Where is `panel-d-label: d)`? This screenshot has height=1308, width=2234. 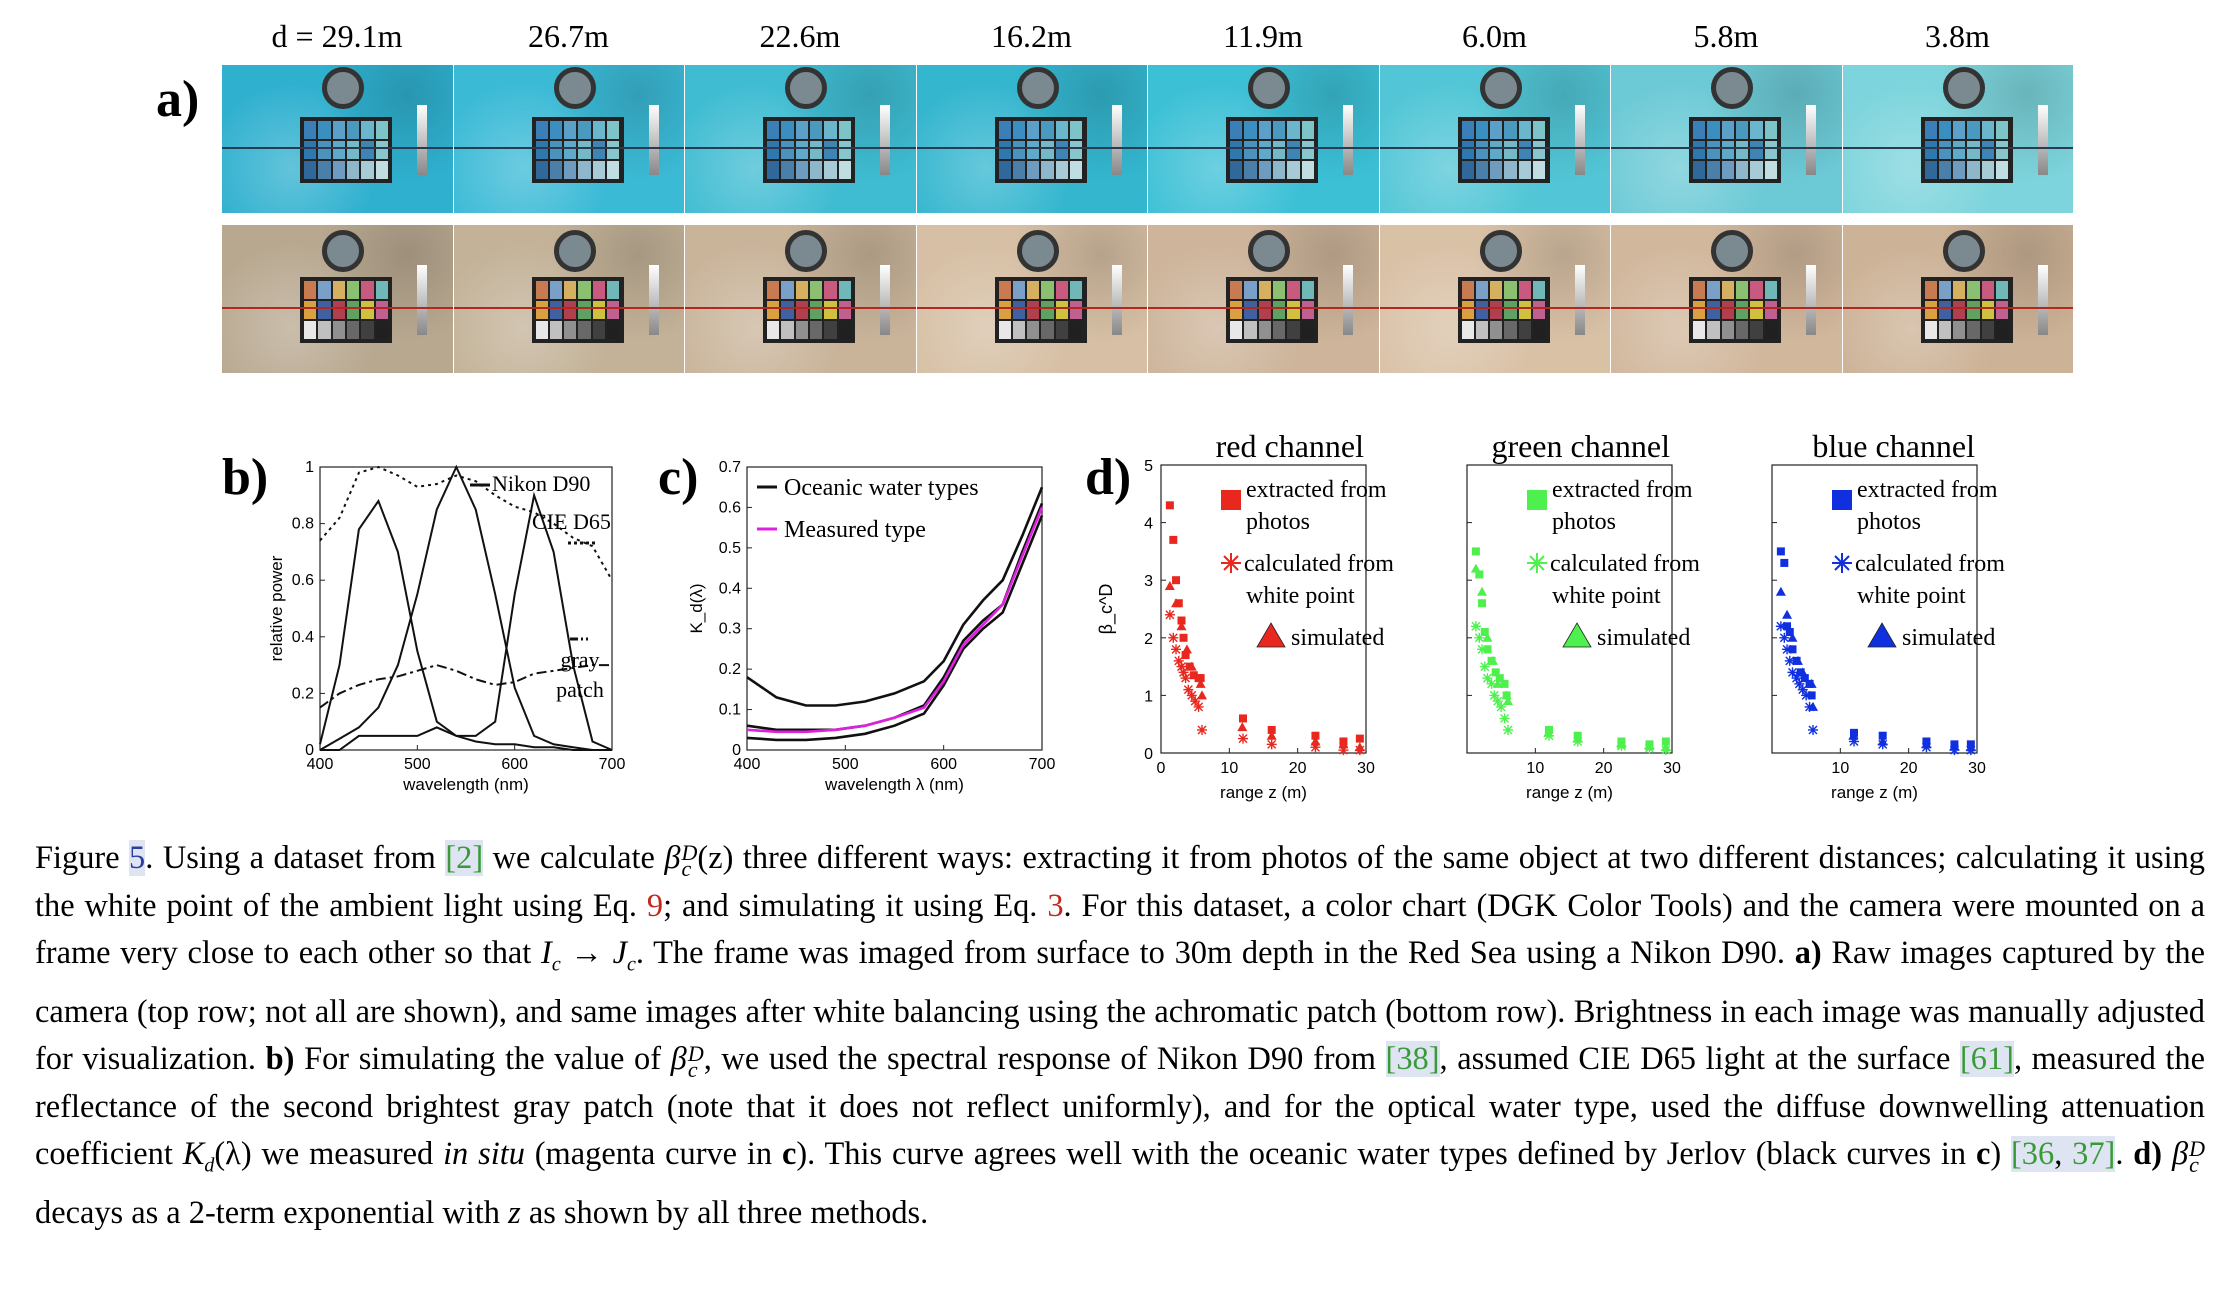
panel-d-label: d) is located at coordinates (1108, 477).